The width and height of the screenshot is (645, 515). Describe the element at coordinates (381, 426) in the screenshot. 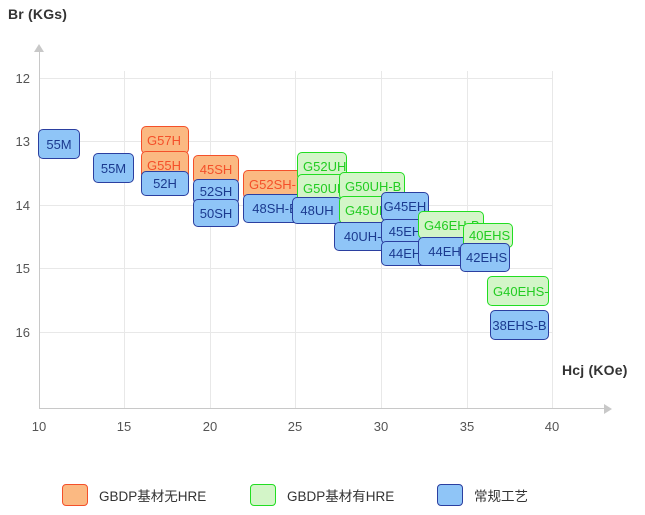

I see `x-tick-label: 30` at that location.